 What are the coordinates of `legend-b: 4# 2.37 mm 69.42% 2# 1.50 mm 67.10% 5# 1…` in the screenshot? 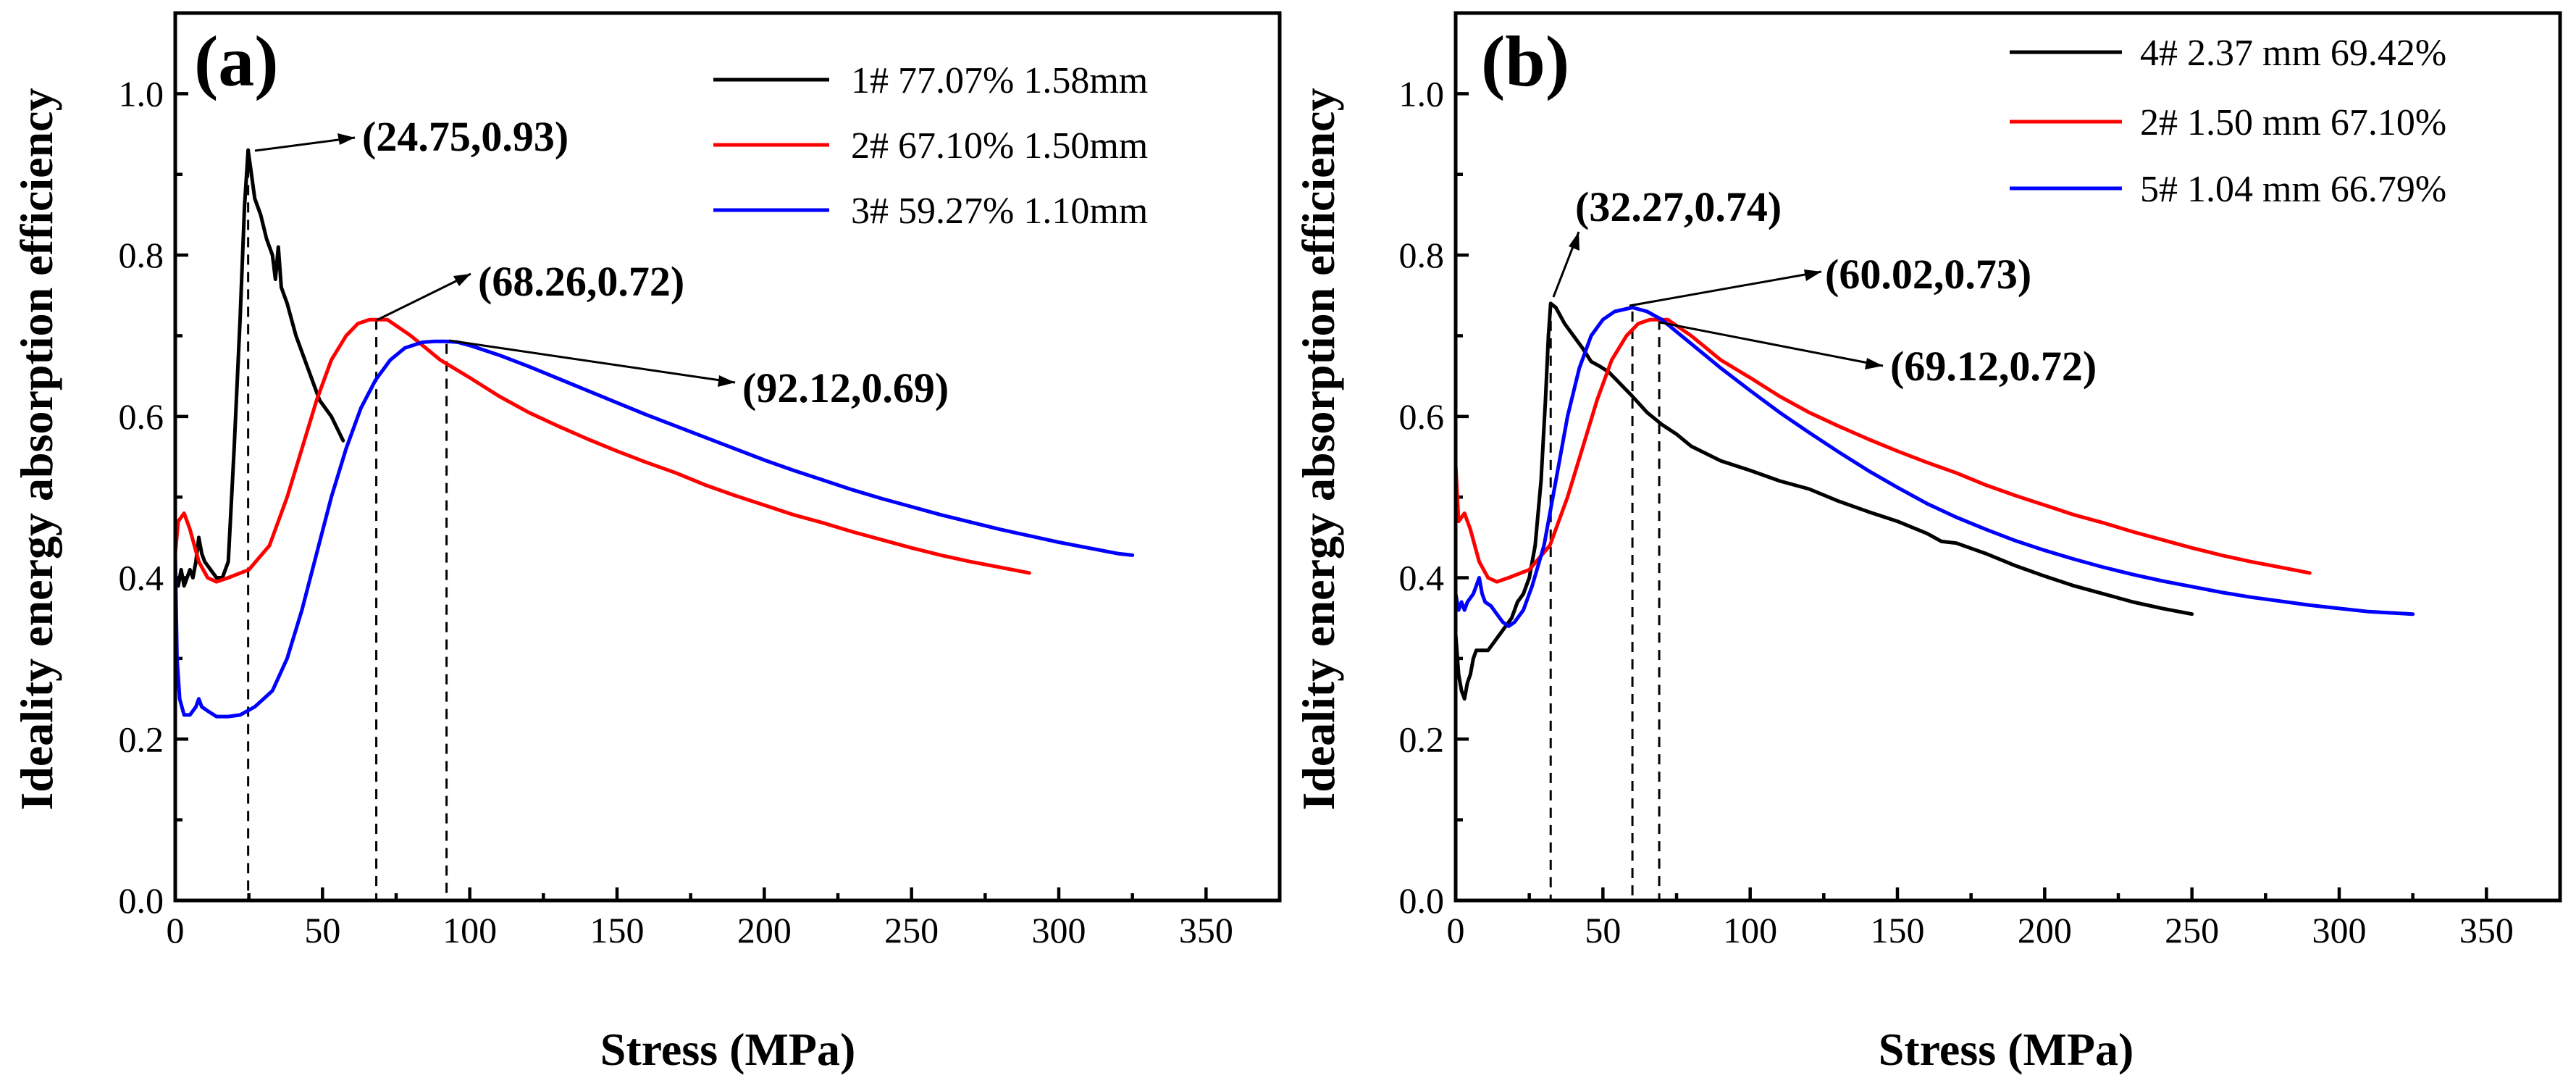 It's located at (2228, 122).